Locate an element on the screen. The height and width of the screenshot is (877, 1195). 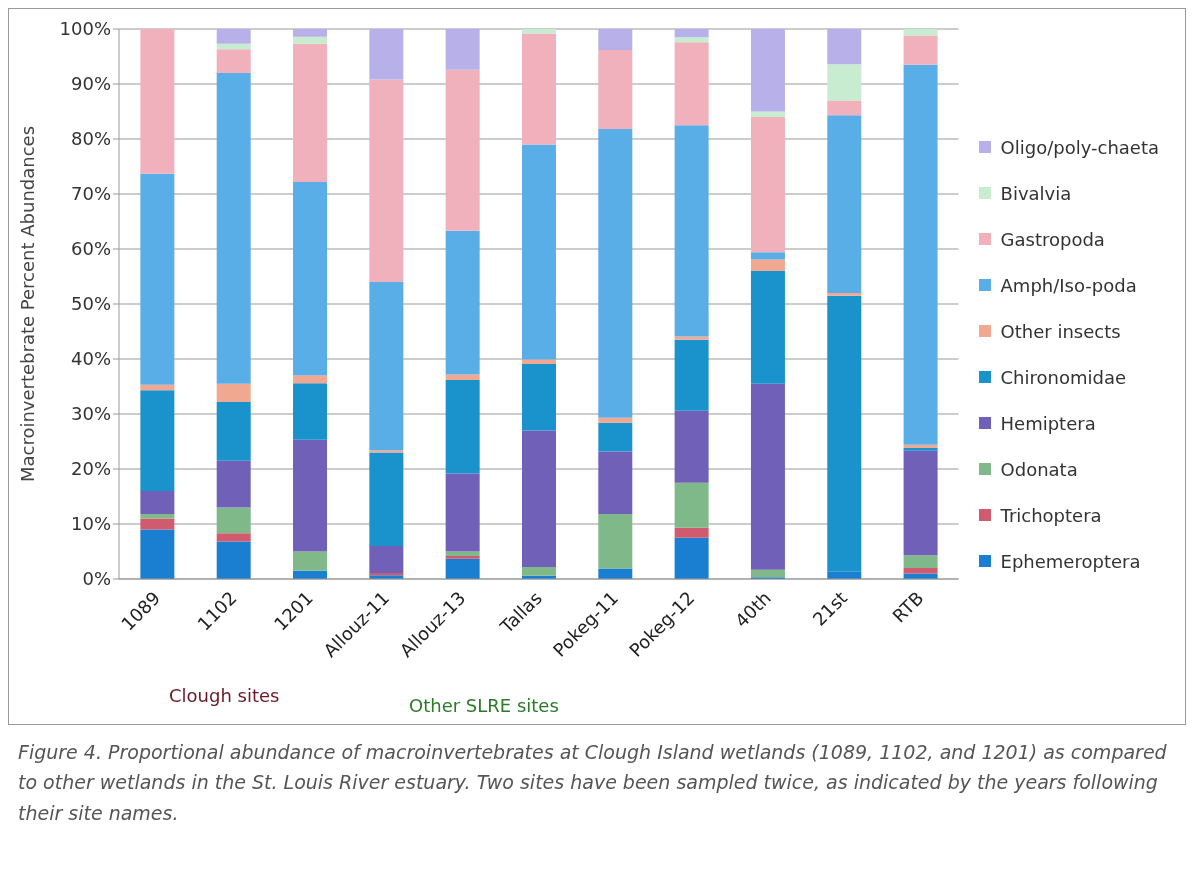
y-tick-label: 90% is located at coordinates (90, 84).